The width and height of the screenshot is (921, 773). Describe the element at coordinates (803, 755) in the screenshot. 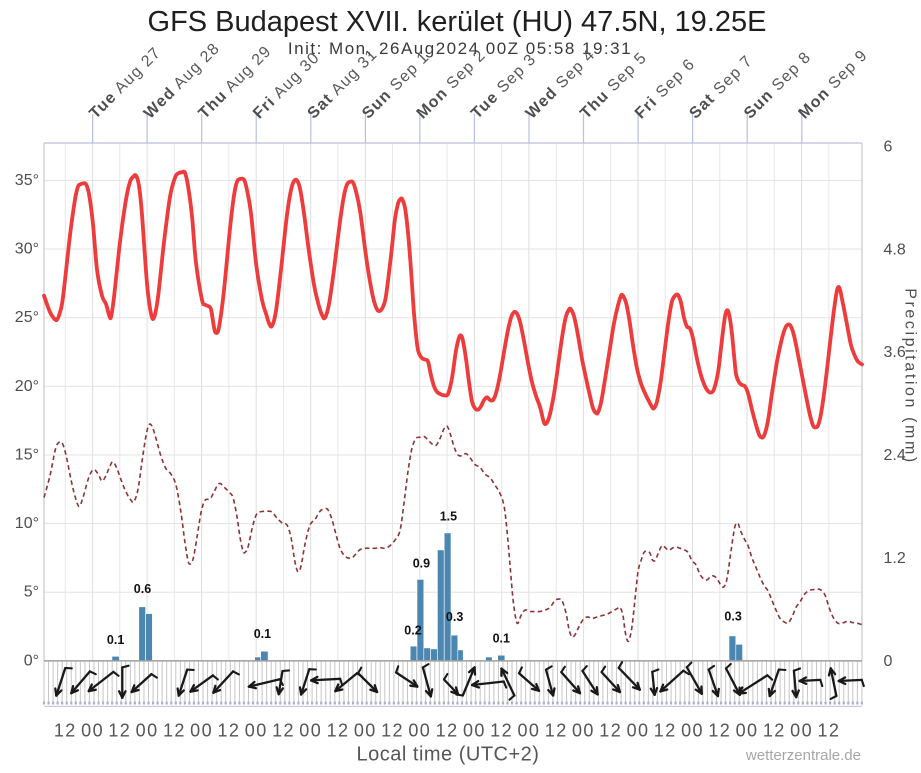

I see `svg-text: wetterzentrale.de` at that location.